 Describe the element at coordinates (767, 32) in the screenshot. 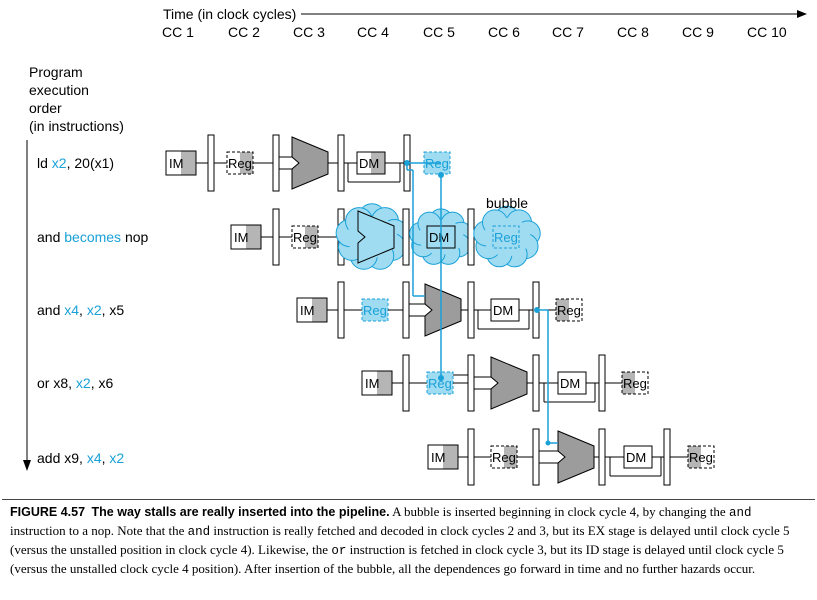

I see `cc-label: CC 10` at that location.